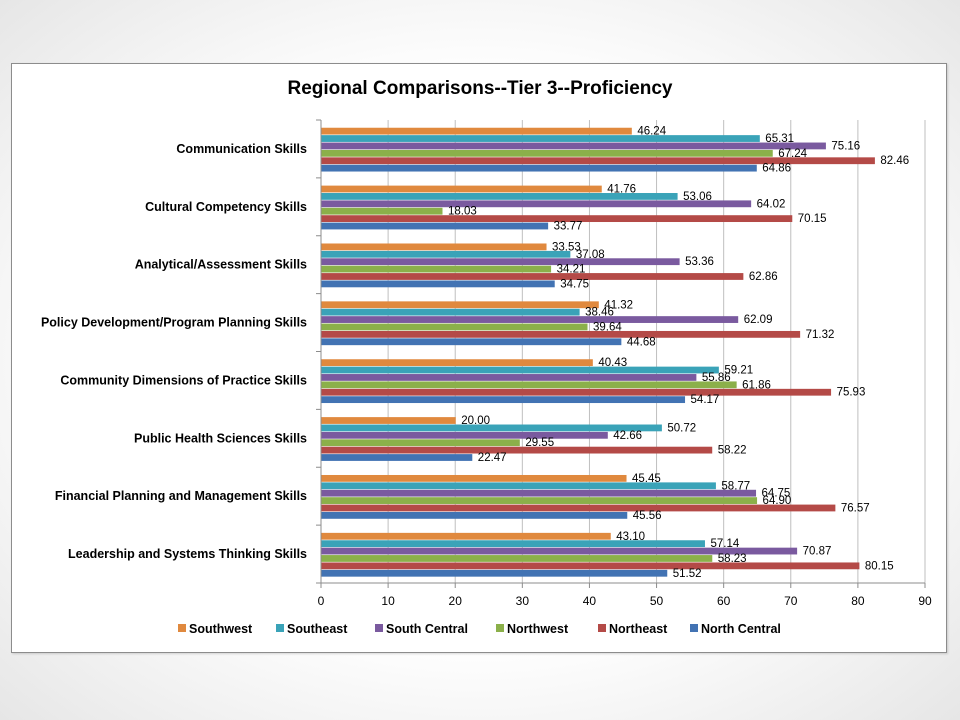 The image size is (960, 720). What do you see at coordinates (791, 601) in the screenshot?
I see `x-tick-label: 70` at bounding box center [791, 601].